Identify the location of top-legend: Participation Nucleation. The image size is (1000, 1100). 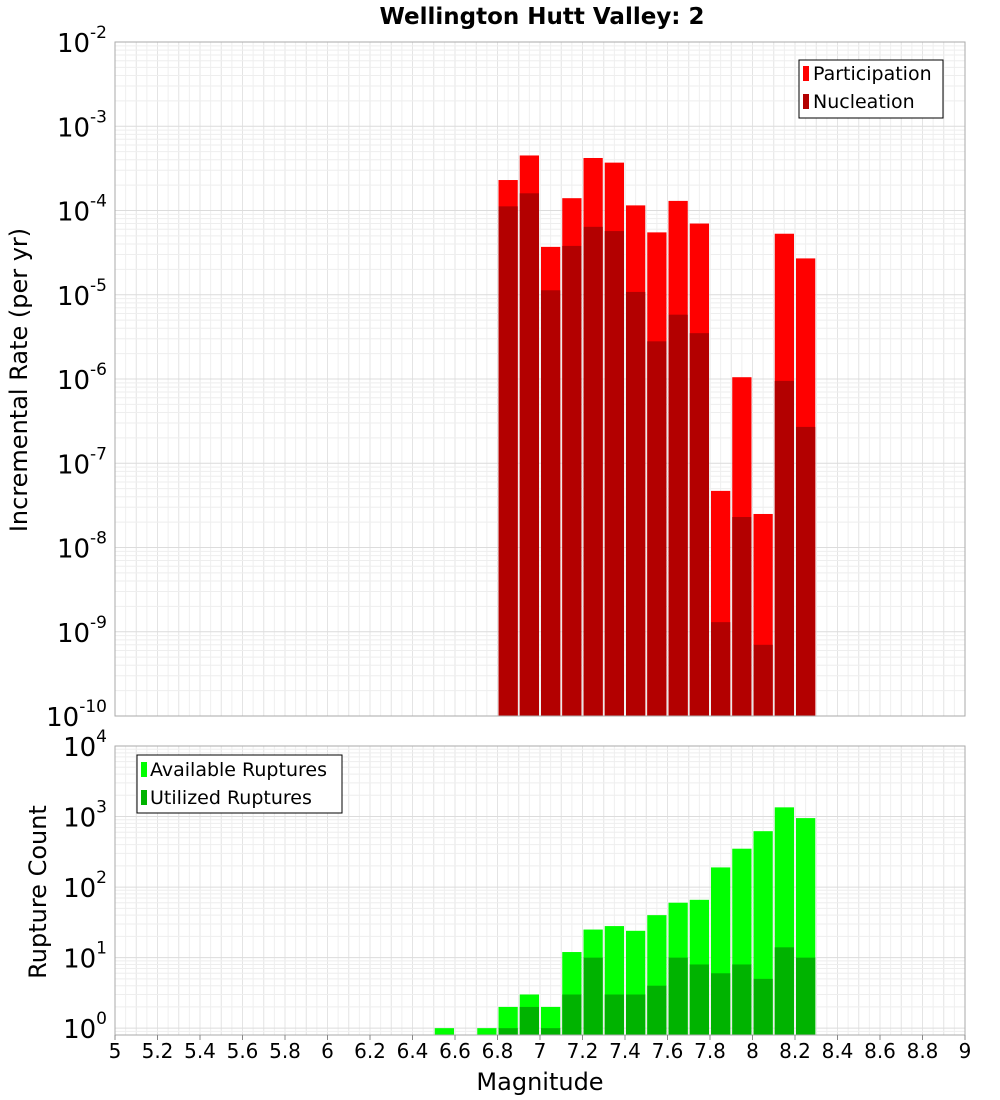
(871, 89).